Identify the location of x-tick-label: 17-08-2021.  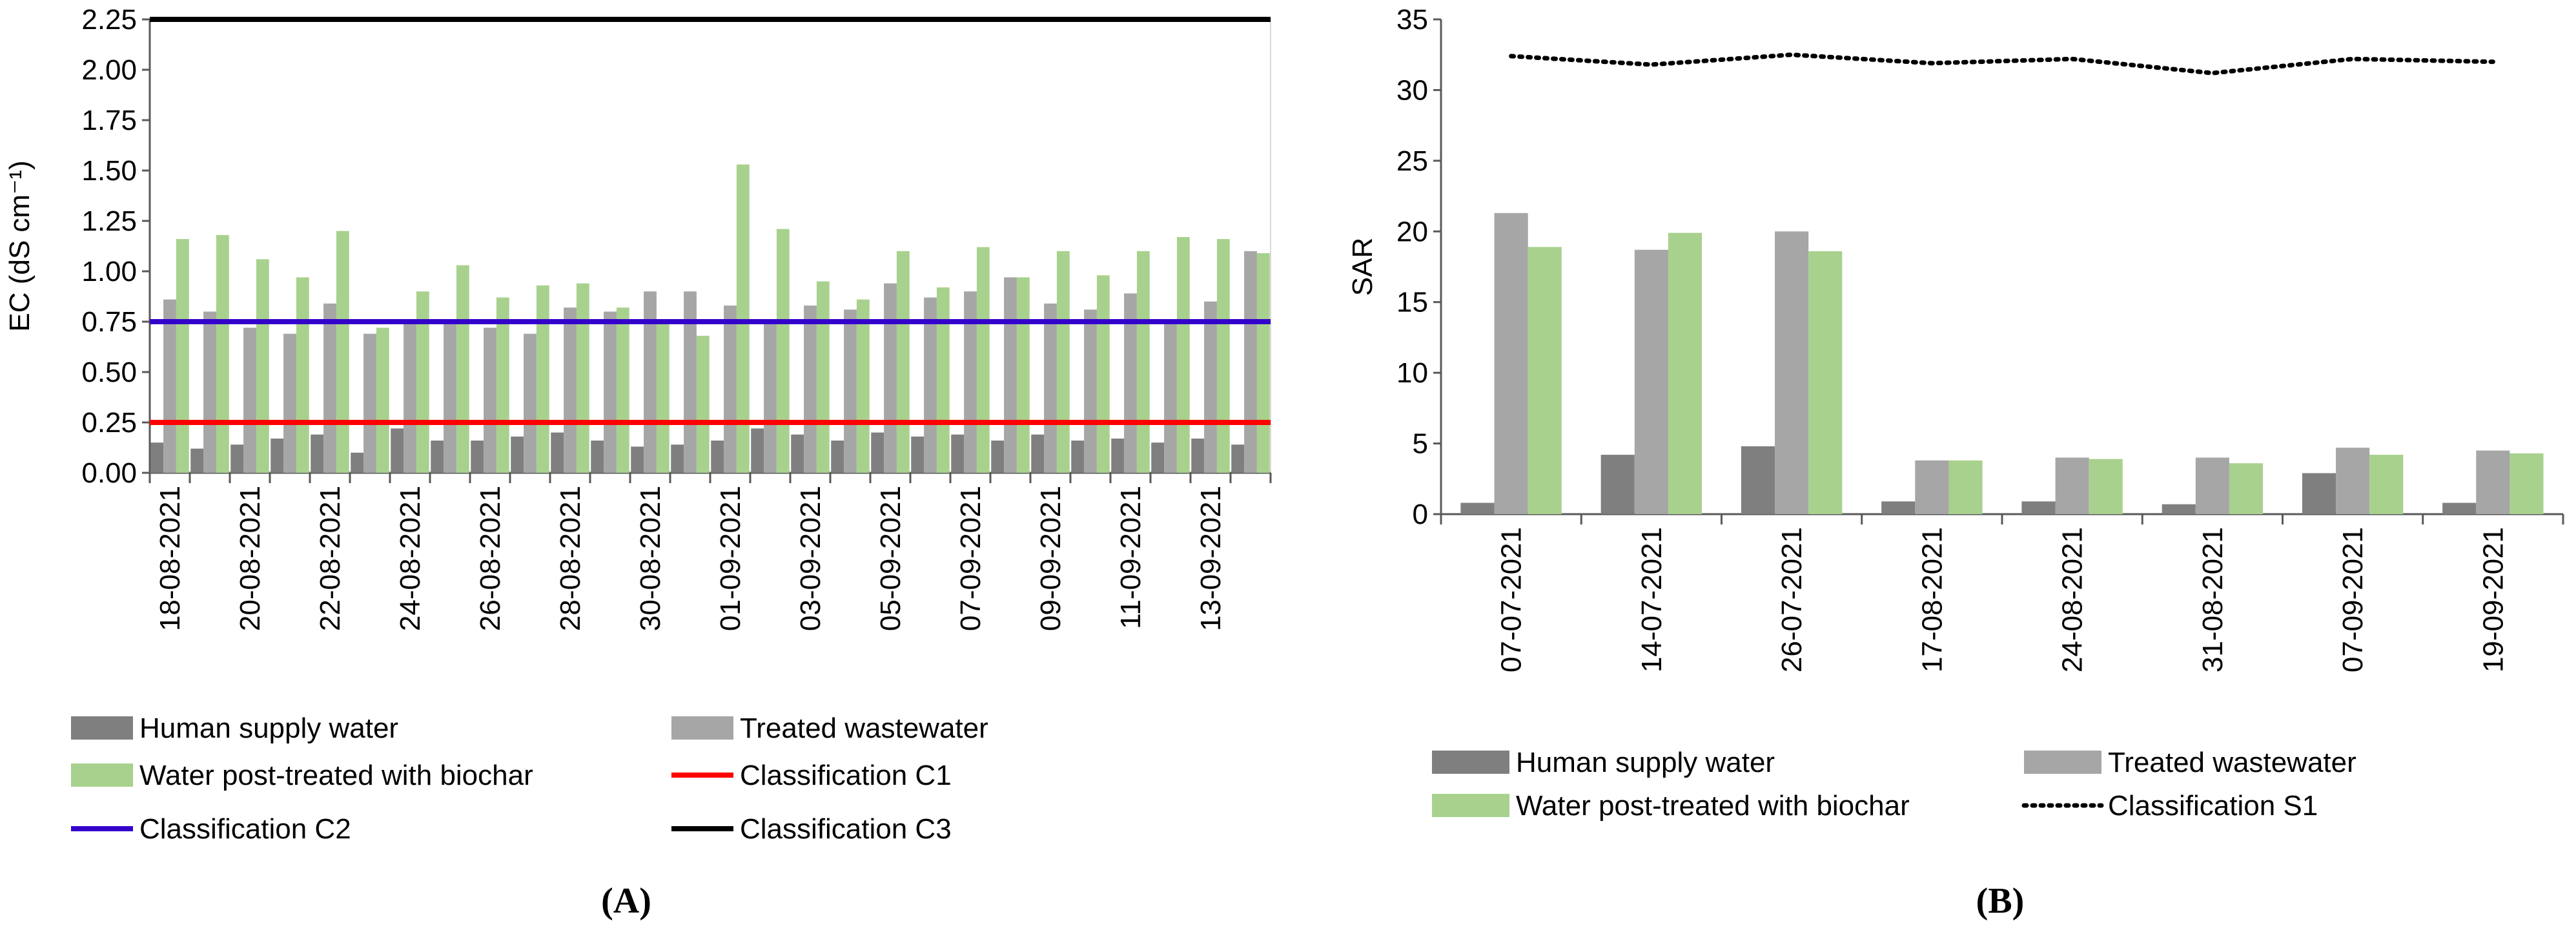
(1932, 599).